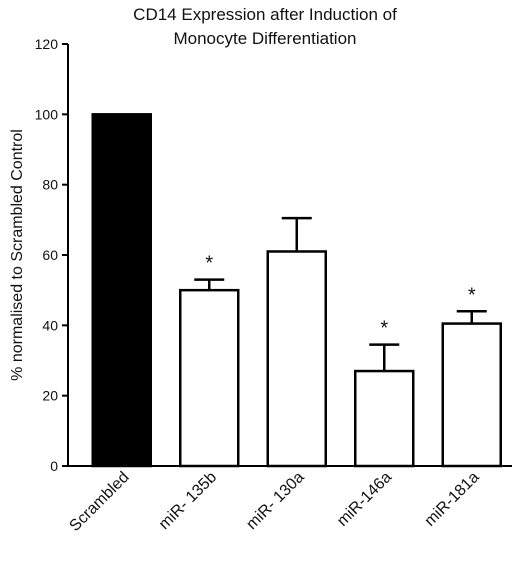  What do you see at coordinates (188, 501) in the screenshot?
I see `x-category-label: miR- 135b` at bounding box center [188, 501].